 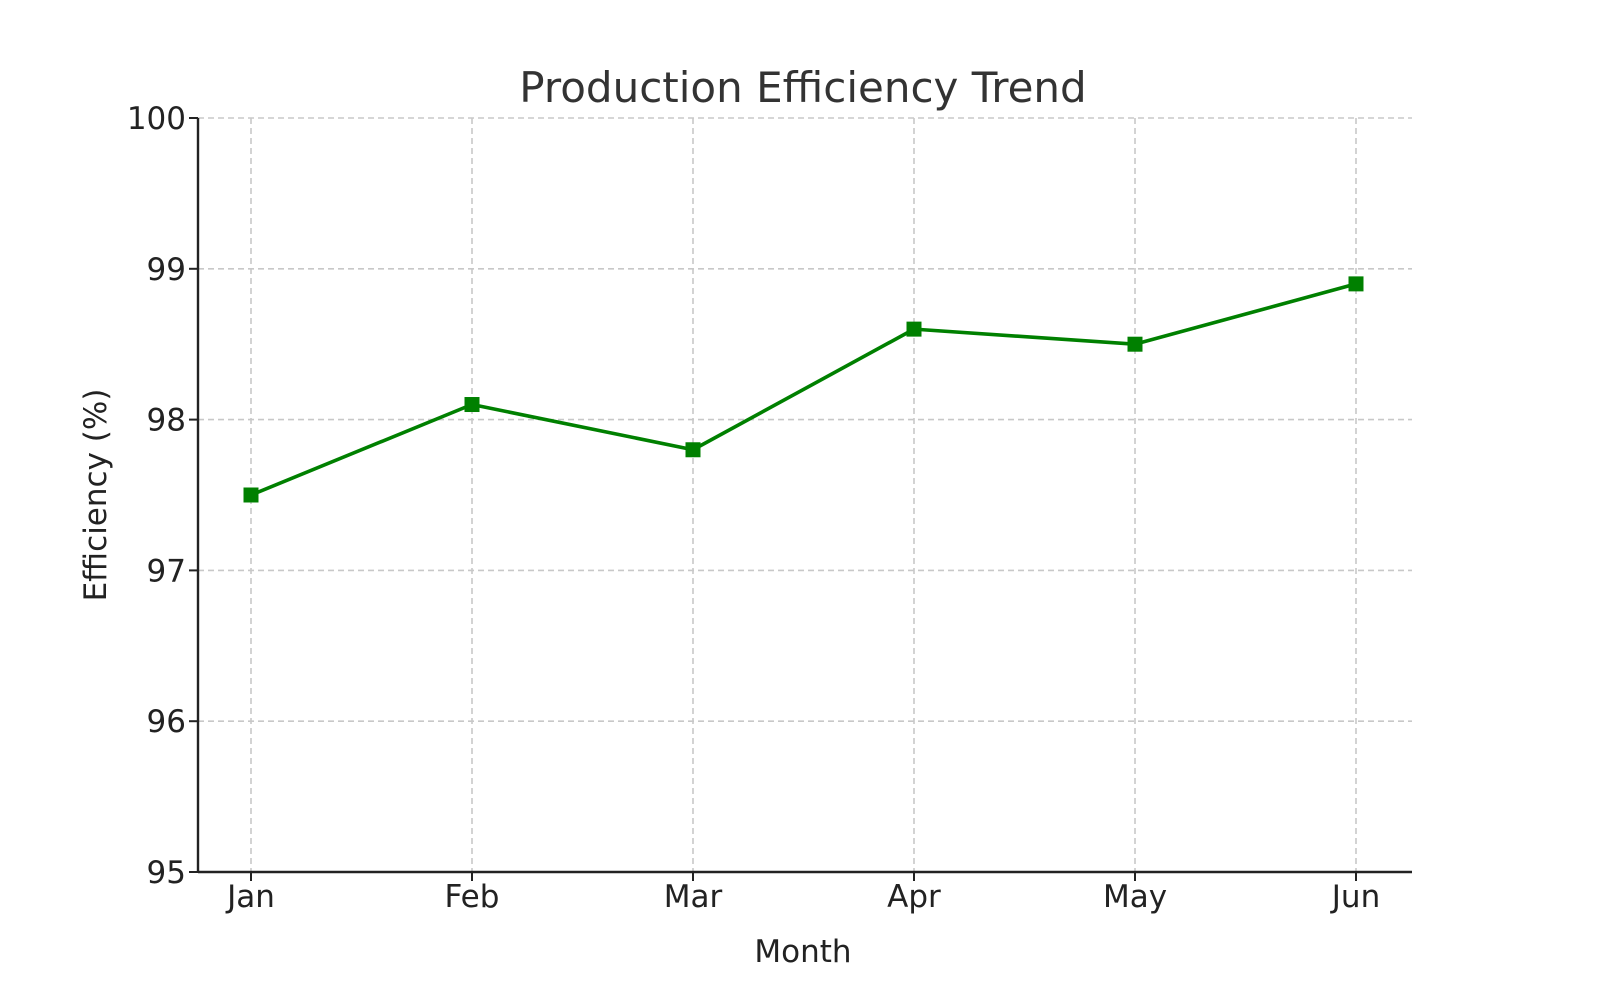 I want to click on x-tick-label: Apr, so click(x=914, y=897).